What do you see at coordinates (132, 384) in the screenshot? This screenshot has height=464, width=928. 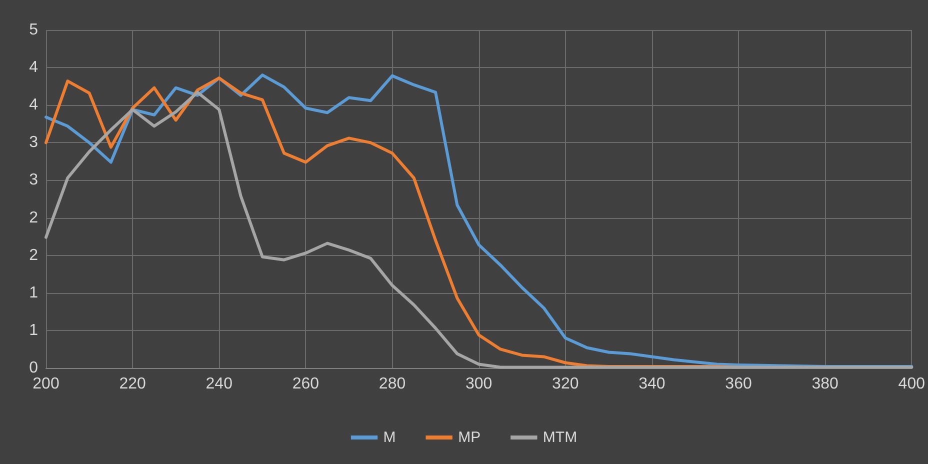 I see `x-tick-label: 220` at bounding box center [132, 384].